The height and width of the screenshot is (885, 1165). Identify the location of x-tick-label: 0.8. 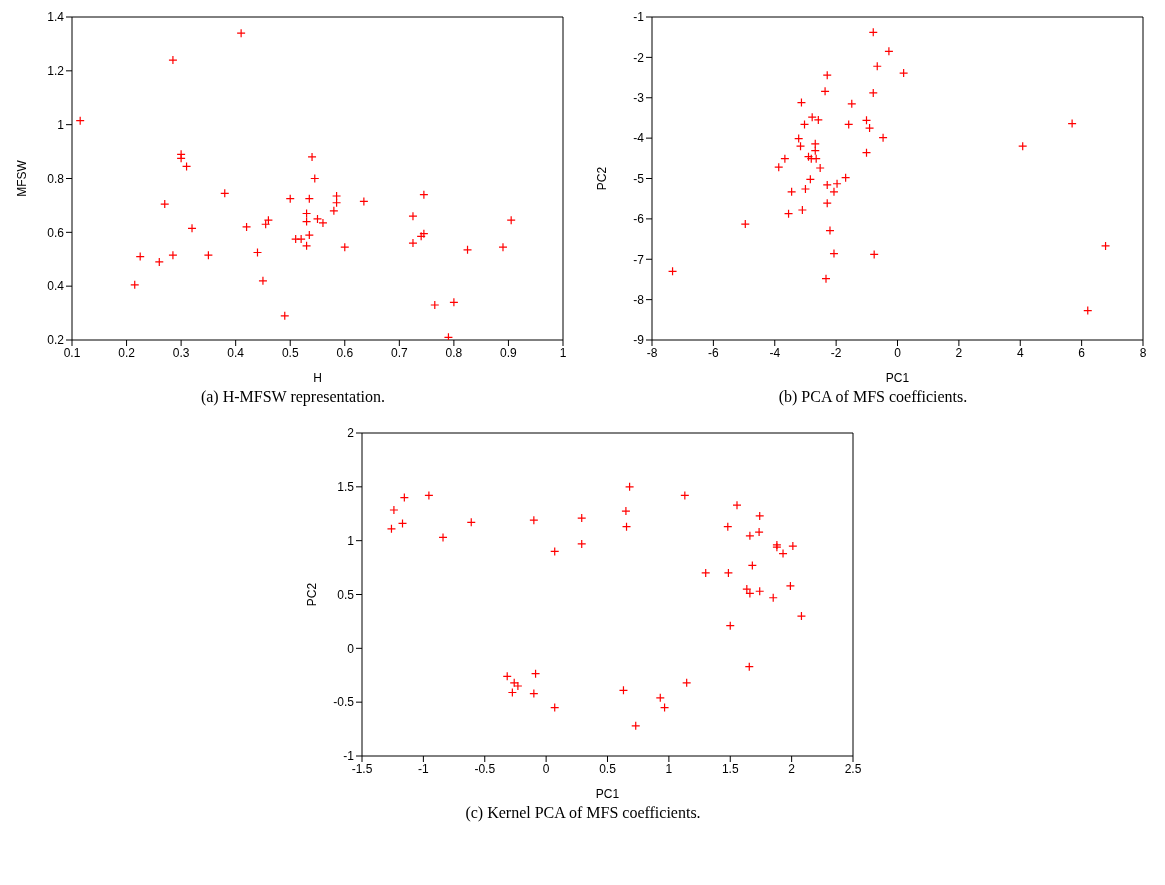
(454, 352).